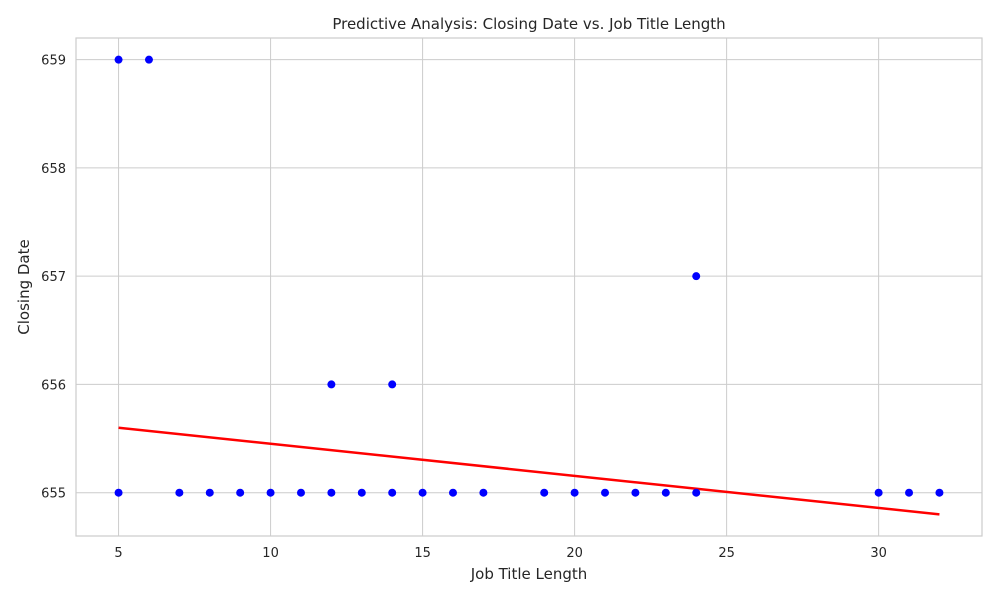  Describe the element at coordinates (529, 574) in the screenshot. I see `x-axis-label: Job Title Length` at that location.